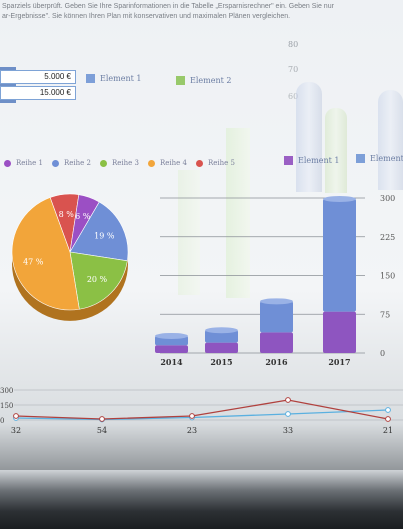 The width and height of the screenshot is (403, 529). Describe the element at coordinates (382, 353) in the screenshot. I see `bar-y-tick-label: 0` at that location.